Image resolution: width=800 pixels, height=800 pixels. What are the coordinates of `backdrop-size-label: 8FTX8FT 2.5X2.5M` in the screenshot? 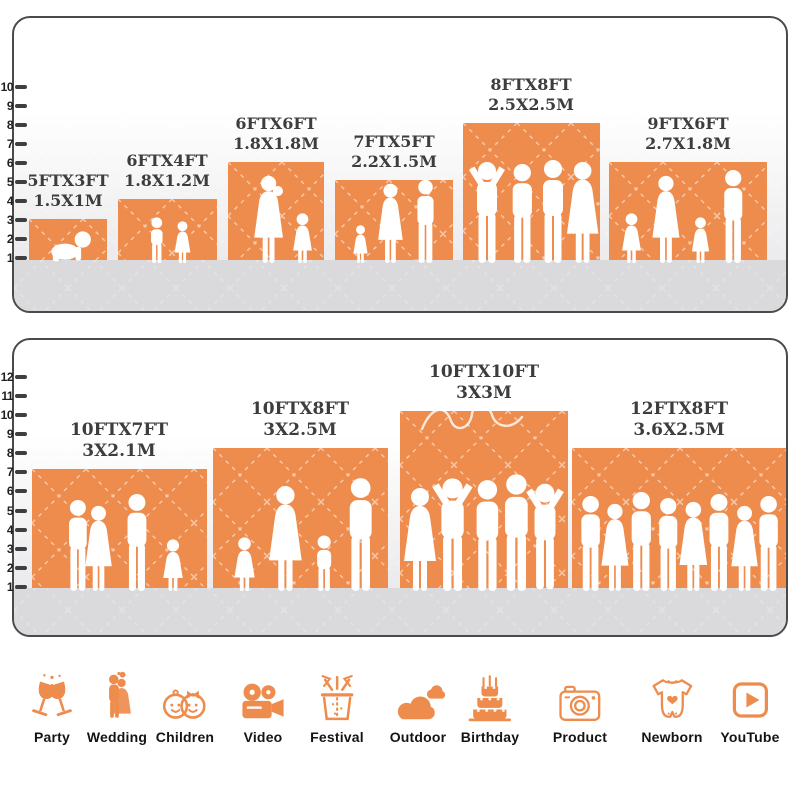 It's located at (531, 94).